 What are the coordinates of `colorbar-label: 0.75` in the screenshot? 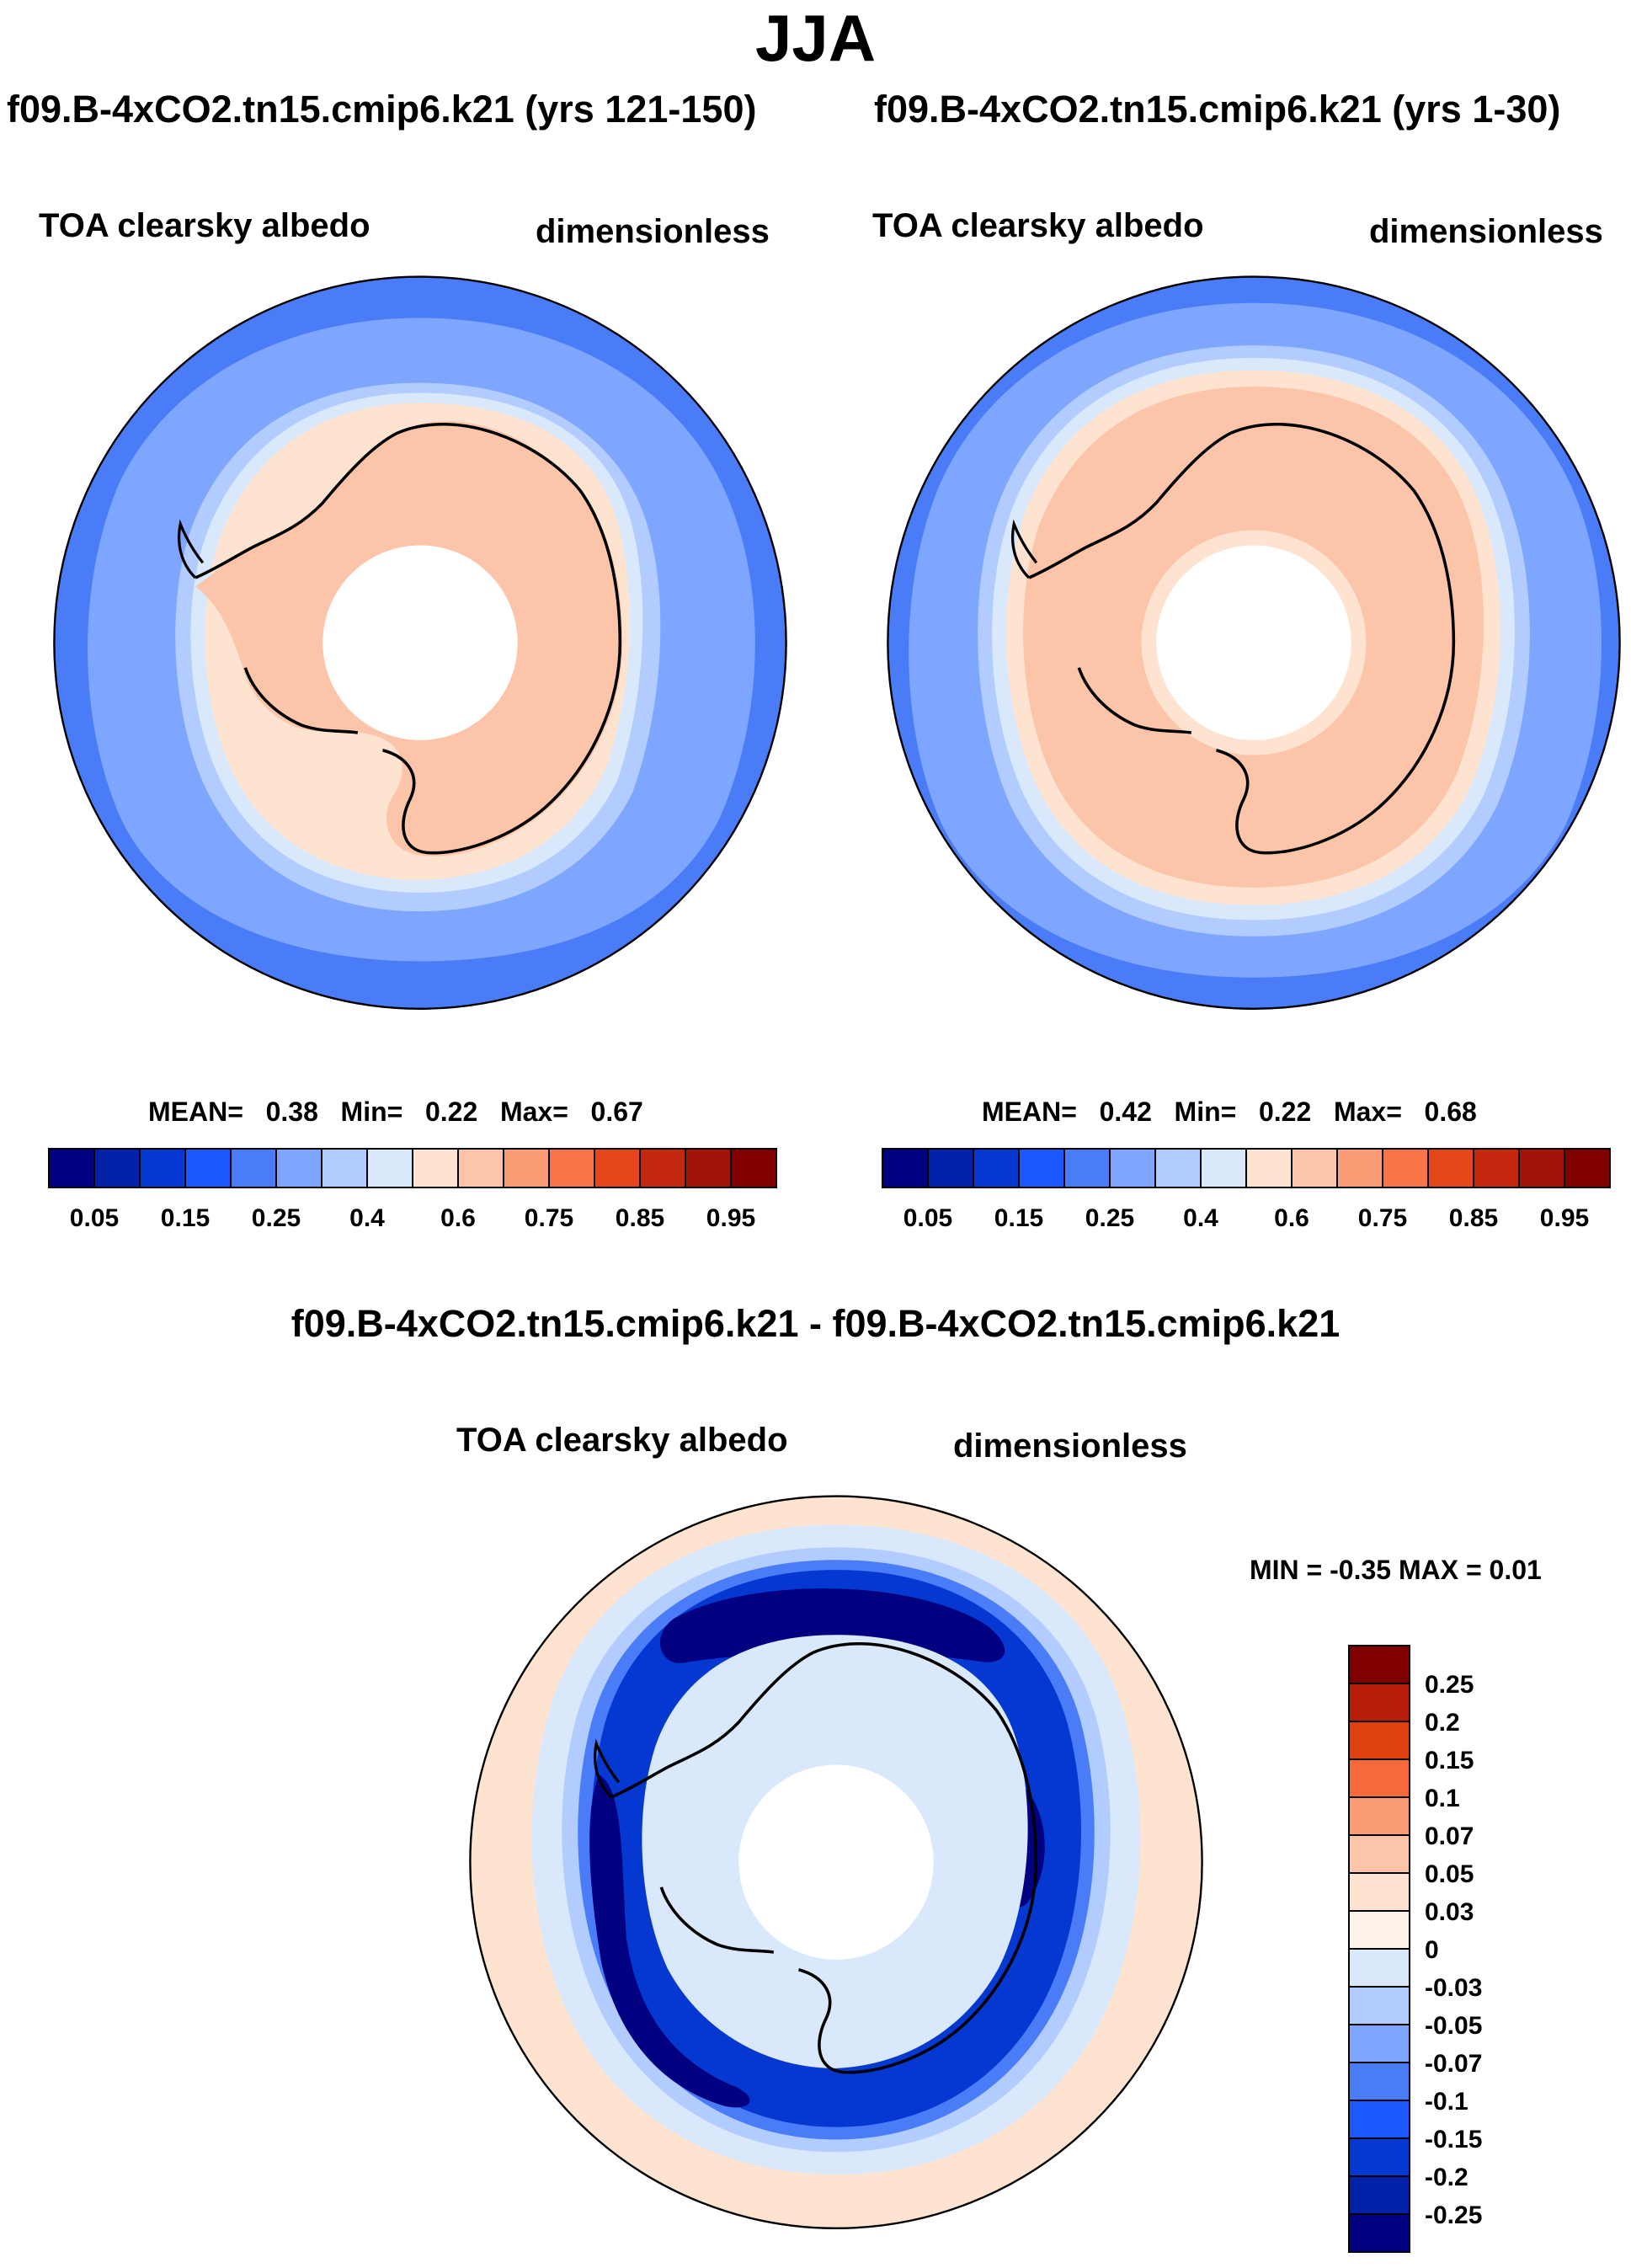 It's located at (1382, 1218).